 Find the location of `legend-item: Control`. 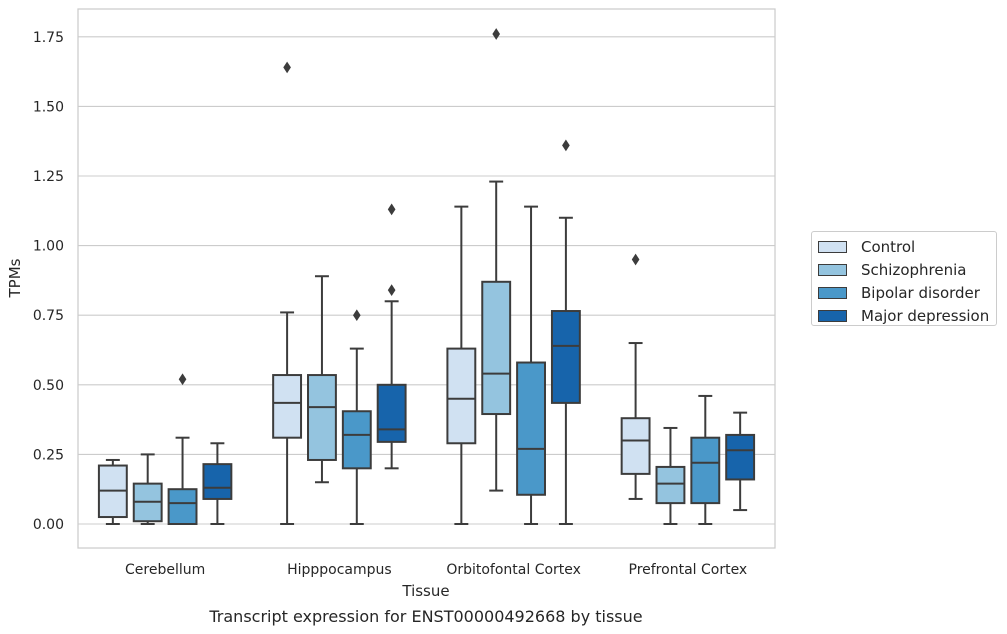

legend-item: Control is located at coordinates (907, 246).